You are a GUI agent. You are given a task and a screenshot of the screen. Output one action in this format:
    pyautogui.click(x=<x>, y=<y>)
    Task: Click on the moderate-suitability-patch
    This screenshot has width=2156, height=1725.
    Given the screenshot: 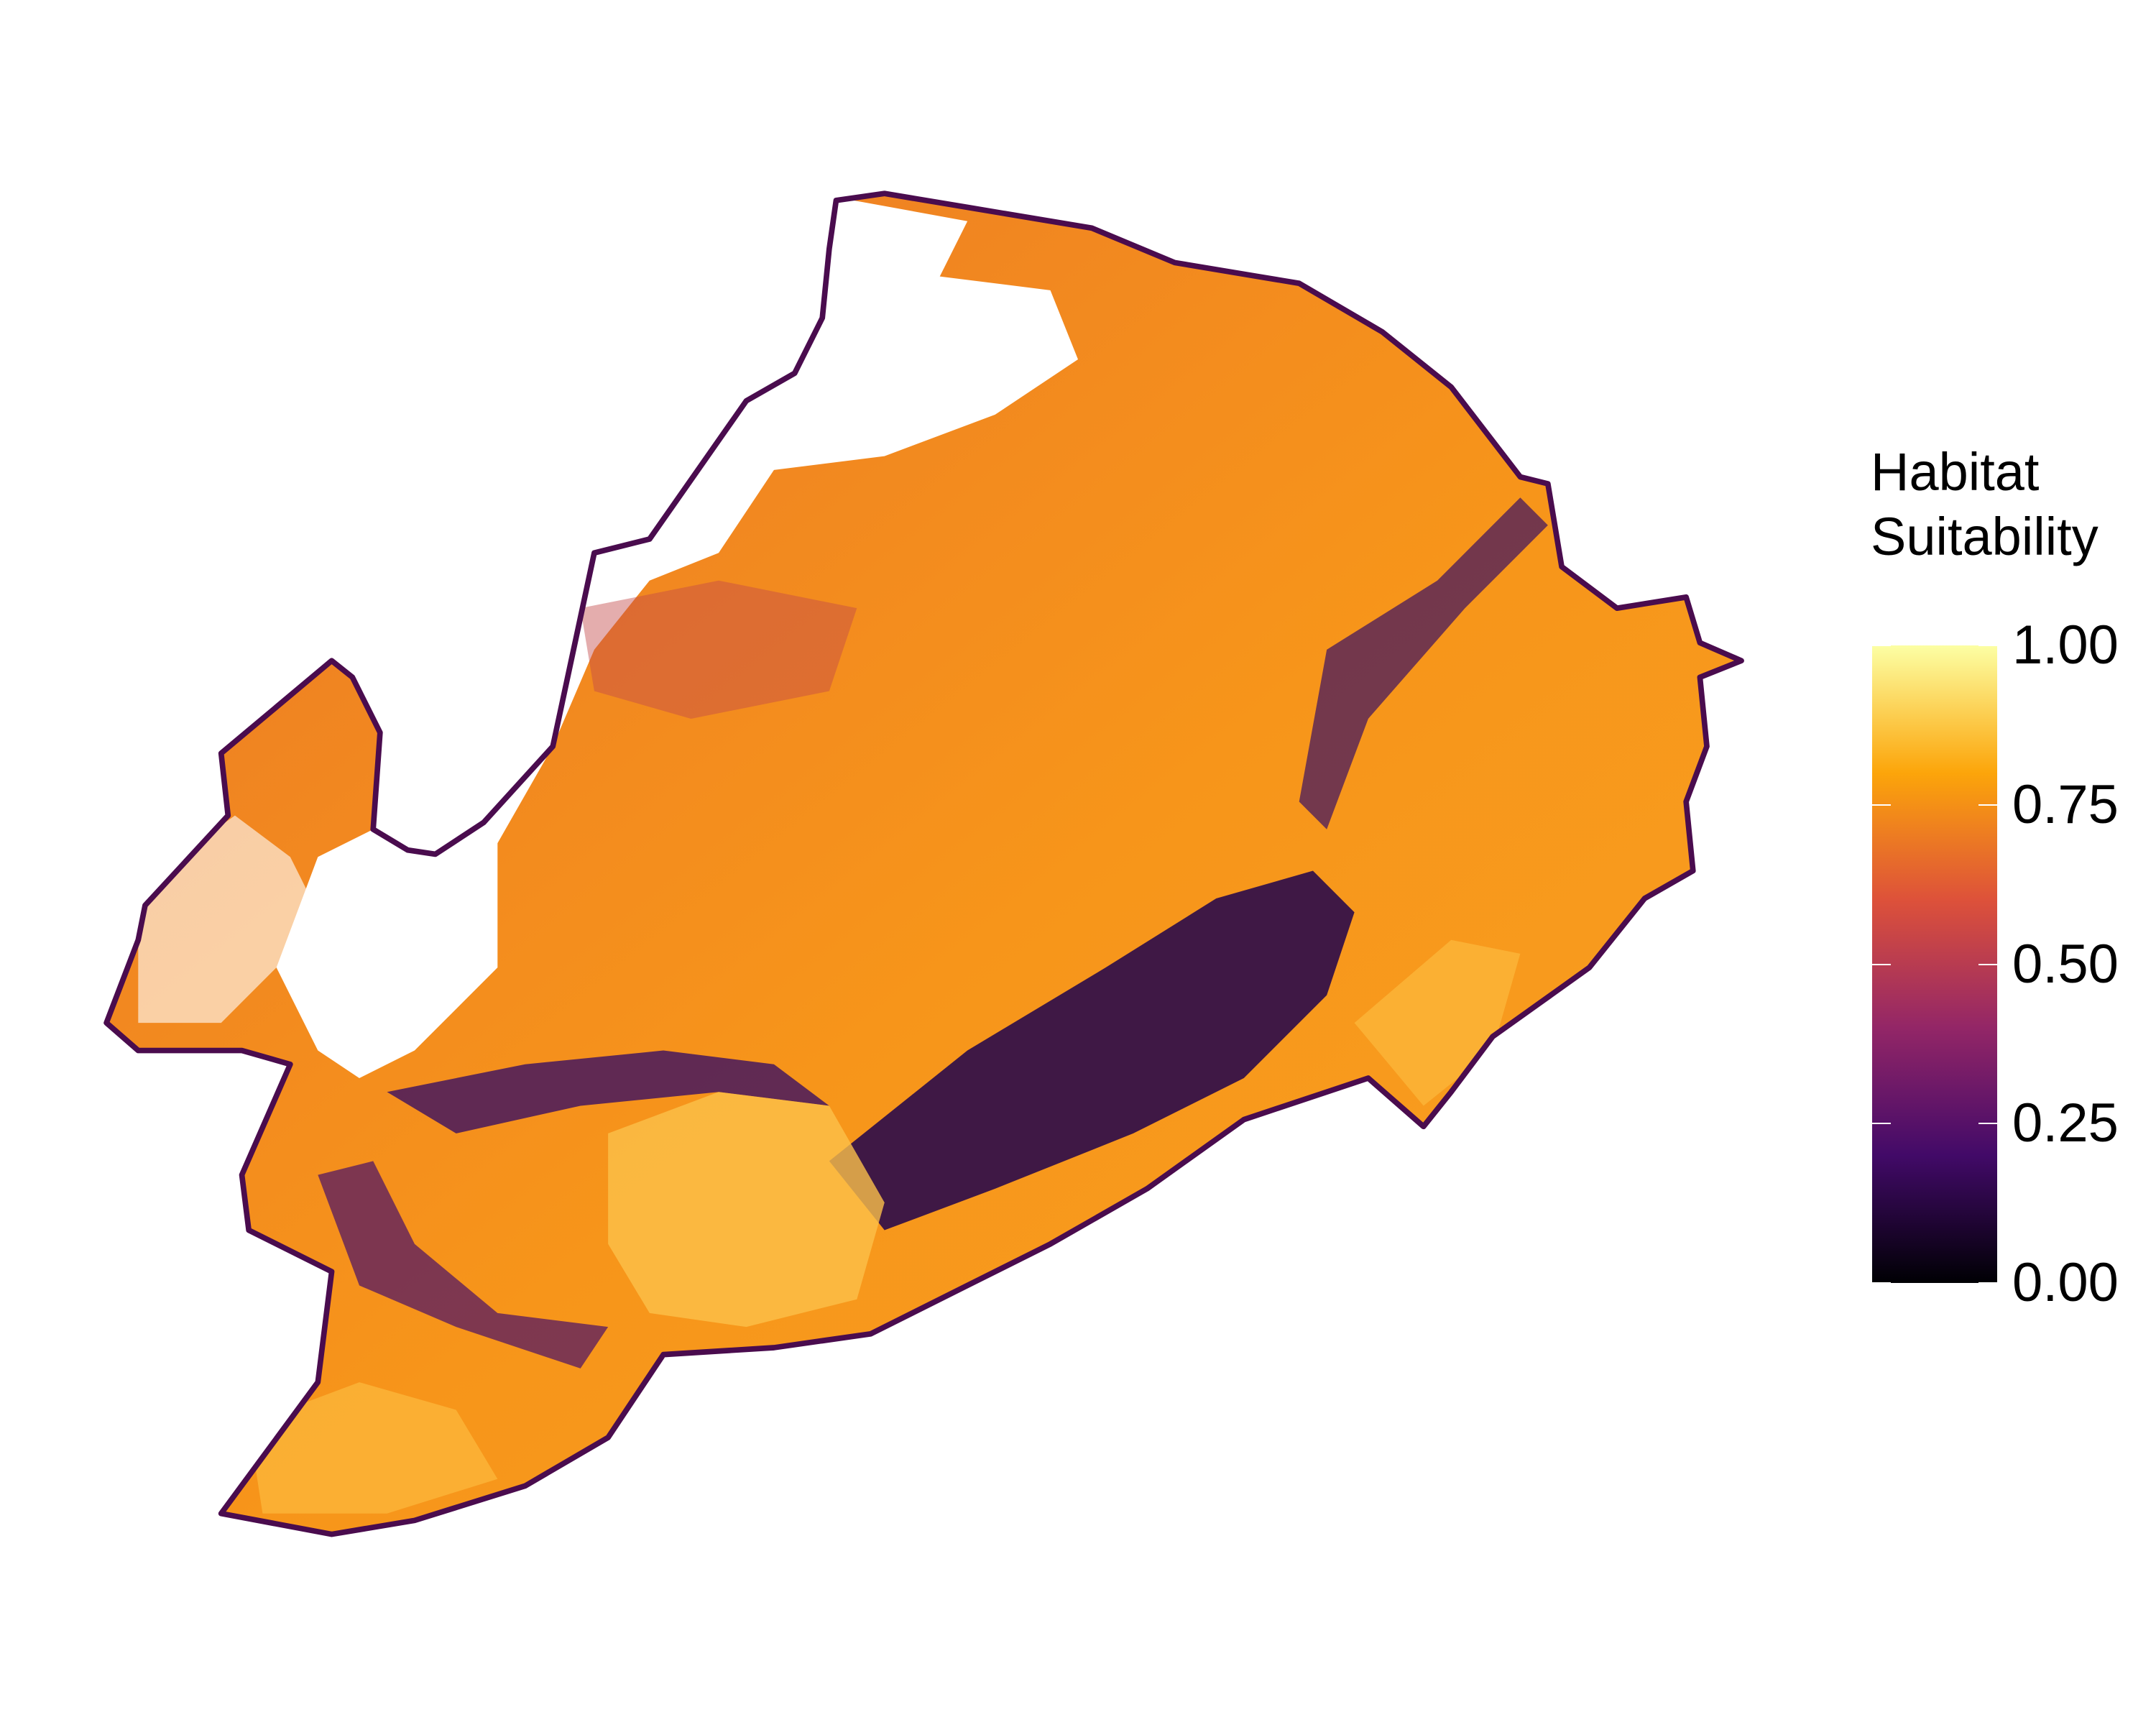 What is the action you would take?
    pyautogui.click(x=718, y=649)
    